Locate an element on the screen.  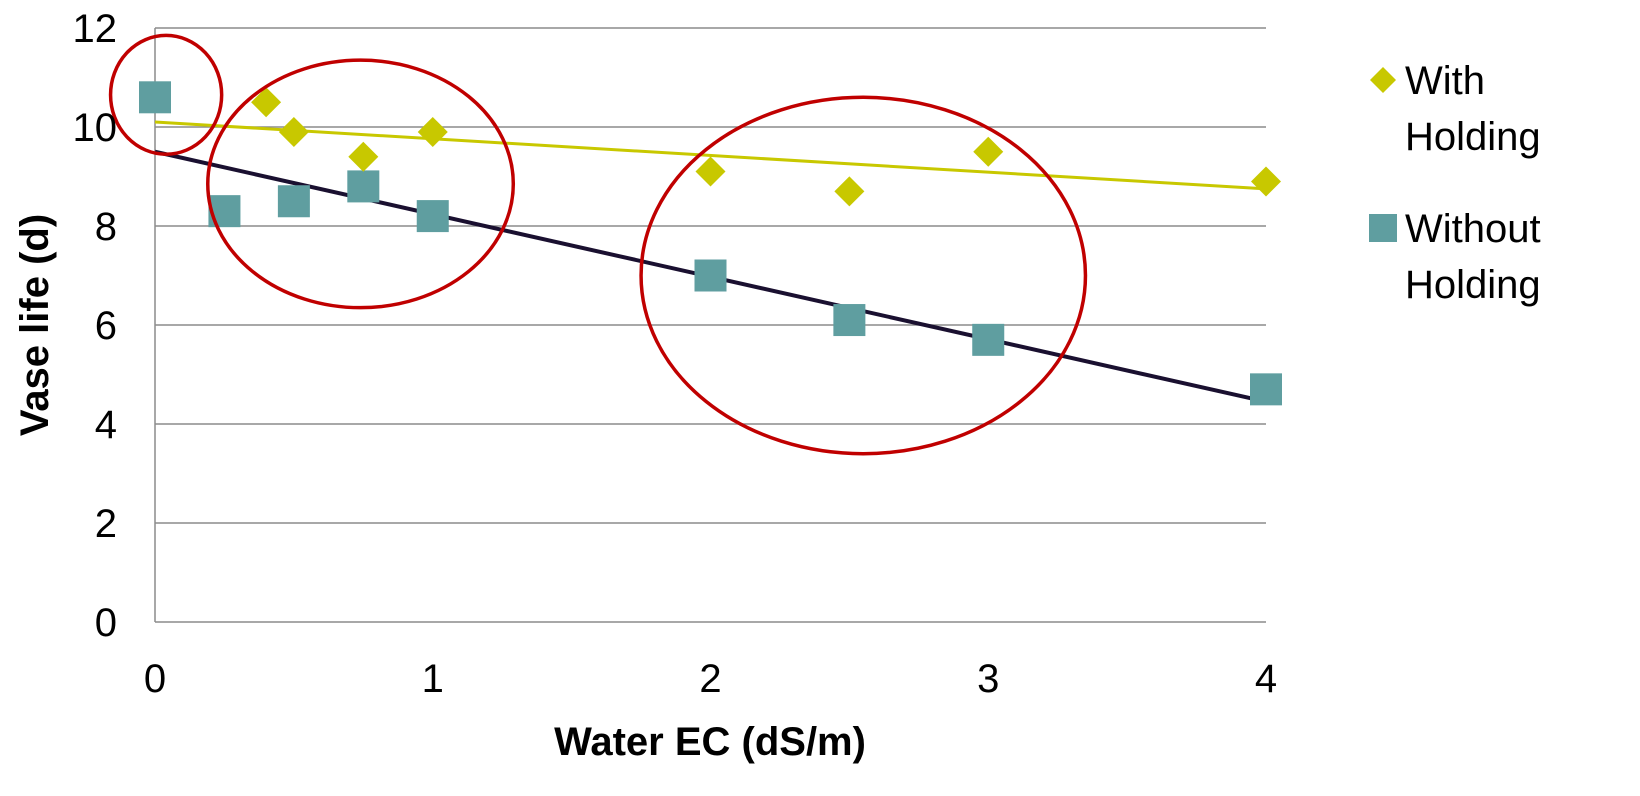
legend-label: Without is located at coordinates (1473, 229).